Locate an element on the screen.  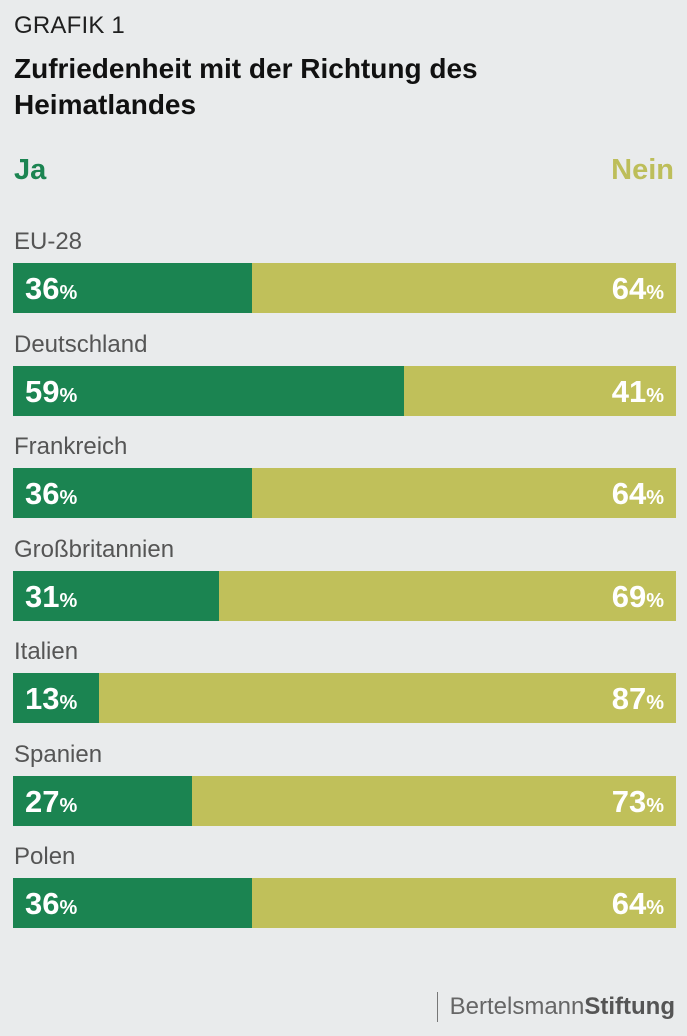
publisher-logo: BertelsmannStiftung is located at coordinates (555, 1007).